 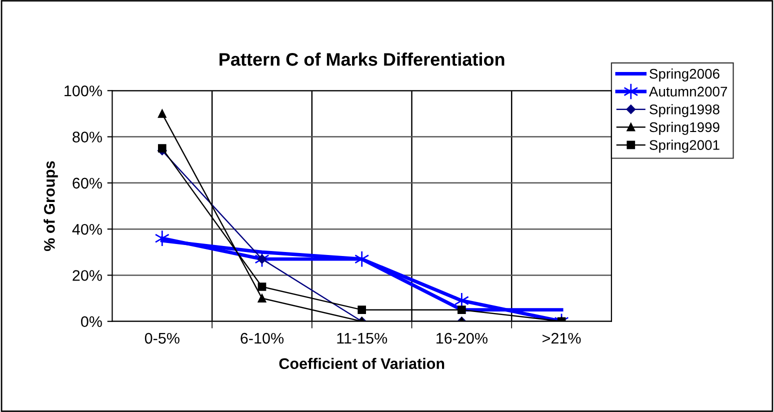 What do you see at coordinates (462, 338) in the screenshot?
I see `x-tick-label: 16-20%` at bounding box center [462, 338].